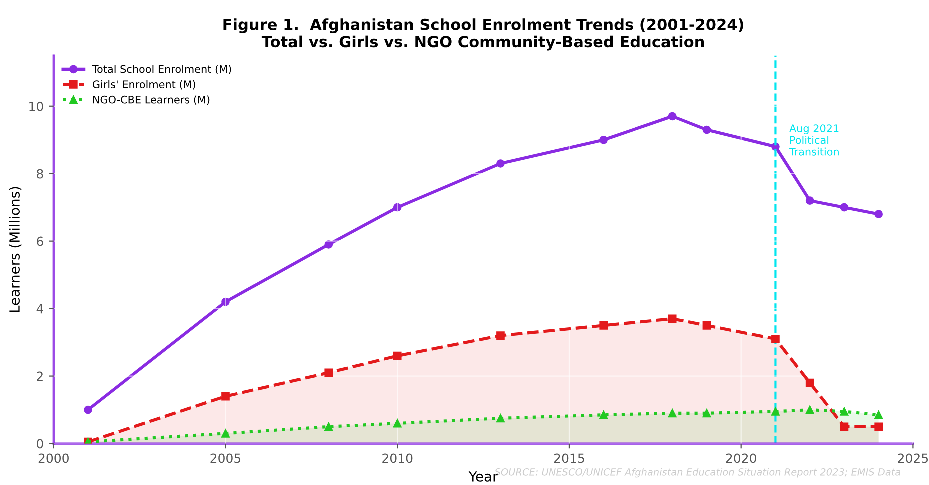 Image resolution: width=929 pixels, height=485 pixels. What do you see at coordinates (814, 140) in the screenshot?
I see `ref-line-label: Aug 2021 Political Transition` at bounding box center [814, 140].